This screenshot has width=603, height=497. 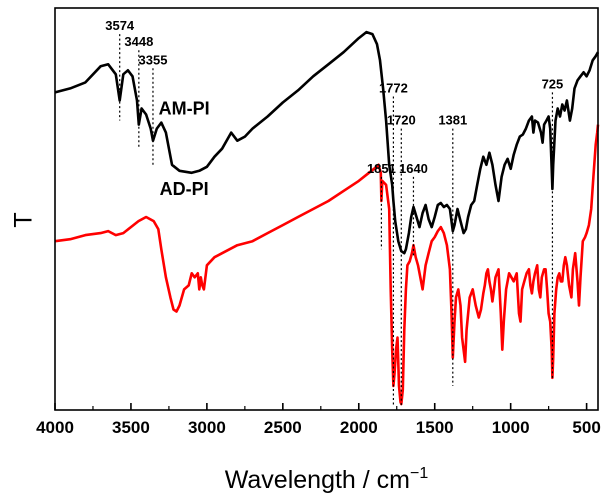 What do you see at coordinates (401, 120) in the screenshot?
I see `annotation-label-1720: 1720` at bounding box center [401, 120].